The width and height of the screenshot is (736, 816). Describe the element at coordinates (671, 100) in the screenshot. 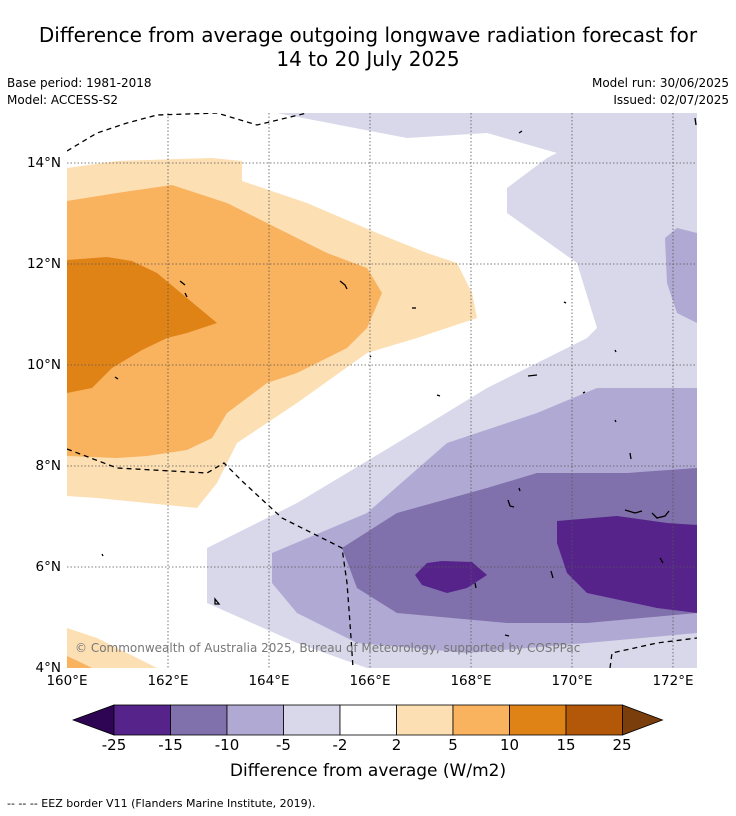

I see `issued-text: Issued: 02/07/2025` at that location.